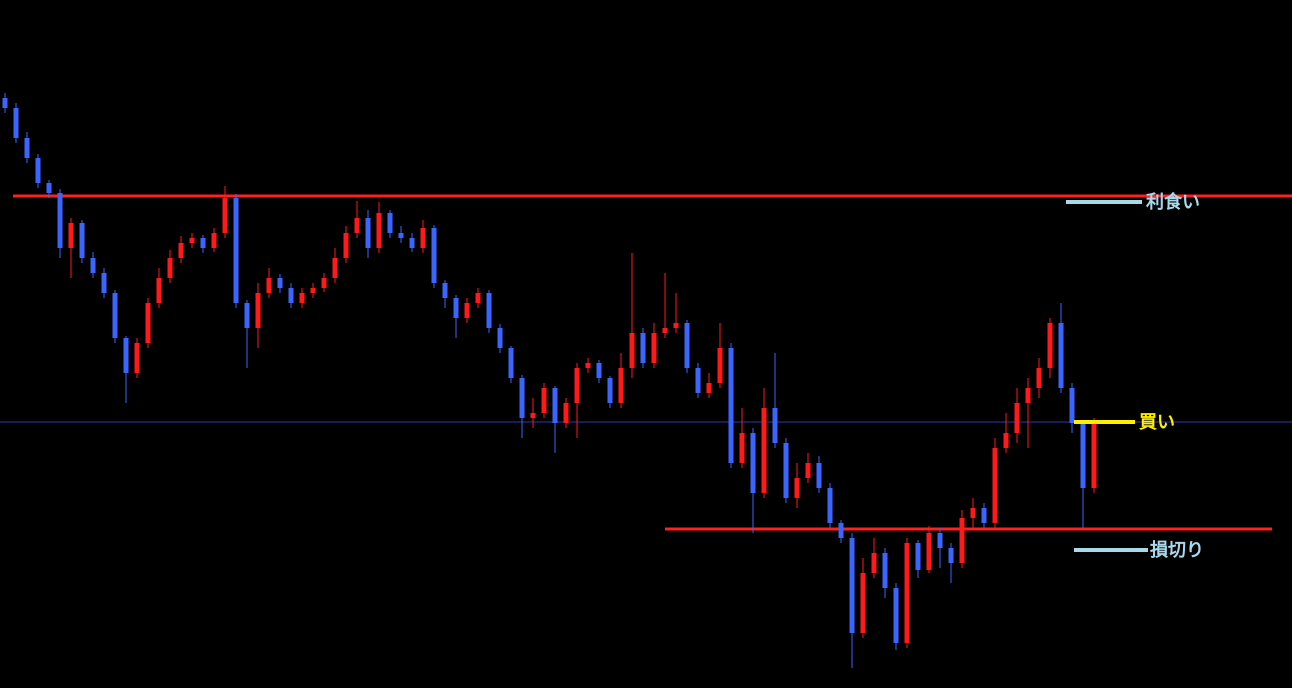 The height and width of the screenshot is (688, 1292). What do you see at coordinates (1173, 202) in the screenshot?
I see `marker-label: 利食い` at bounding box center [1173, 202].